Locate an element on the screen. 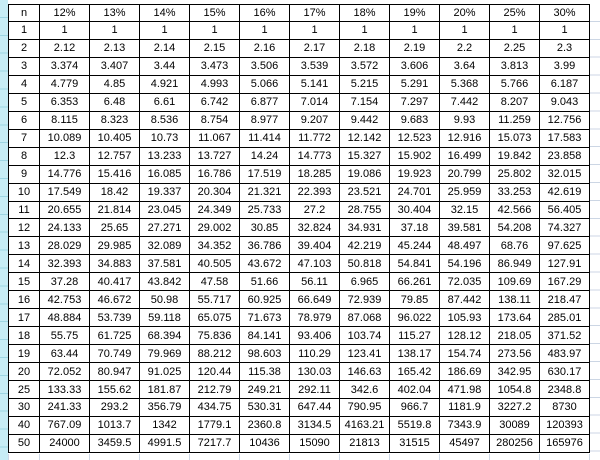 This screenshot has width=600, height=460. value-cell: 18.42 is located at coordinates (114, 192).